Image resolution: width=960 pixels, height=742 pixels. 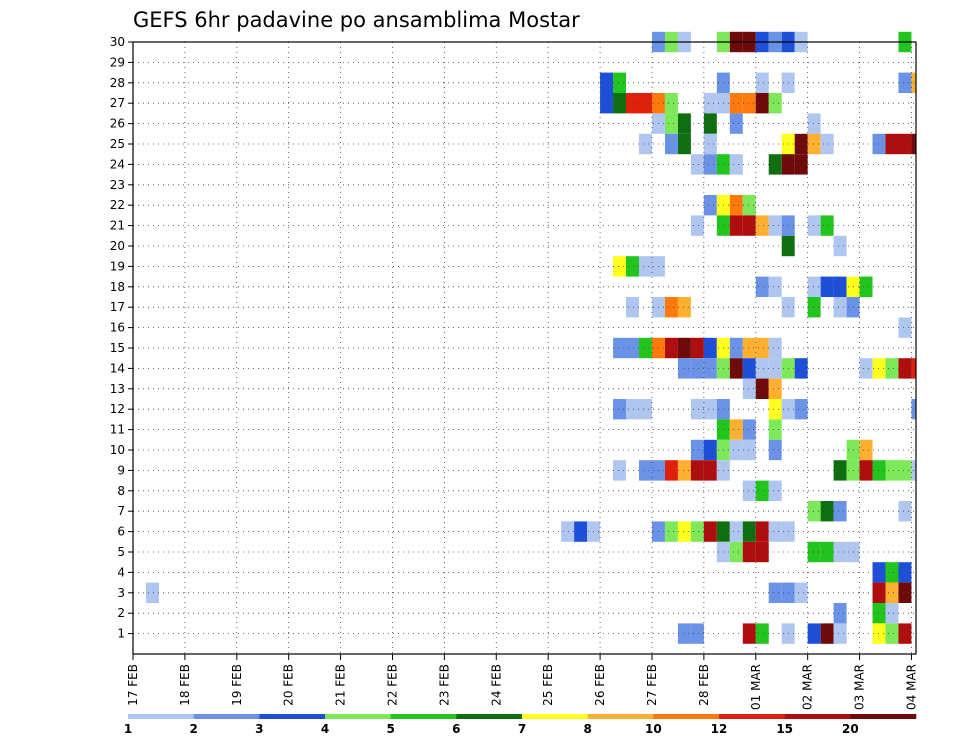 What do you see at coordinates (522, 729) in the screenshot?
I see `colorbar-label: 7` at bounding box center [522, 729].